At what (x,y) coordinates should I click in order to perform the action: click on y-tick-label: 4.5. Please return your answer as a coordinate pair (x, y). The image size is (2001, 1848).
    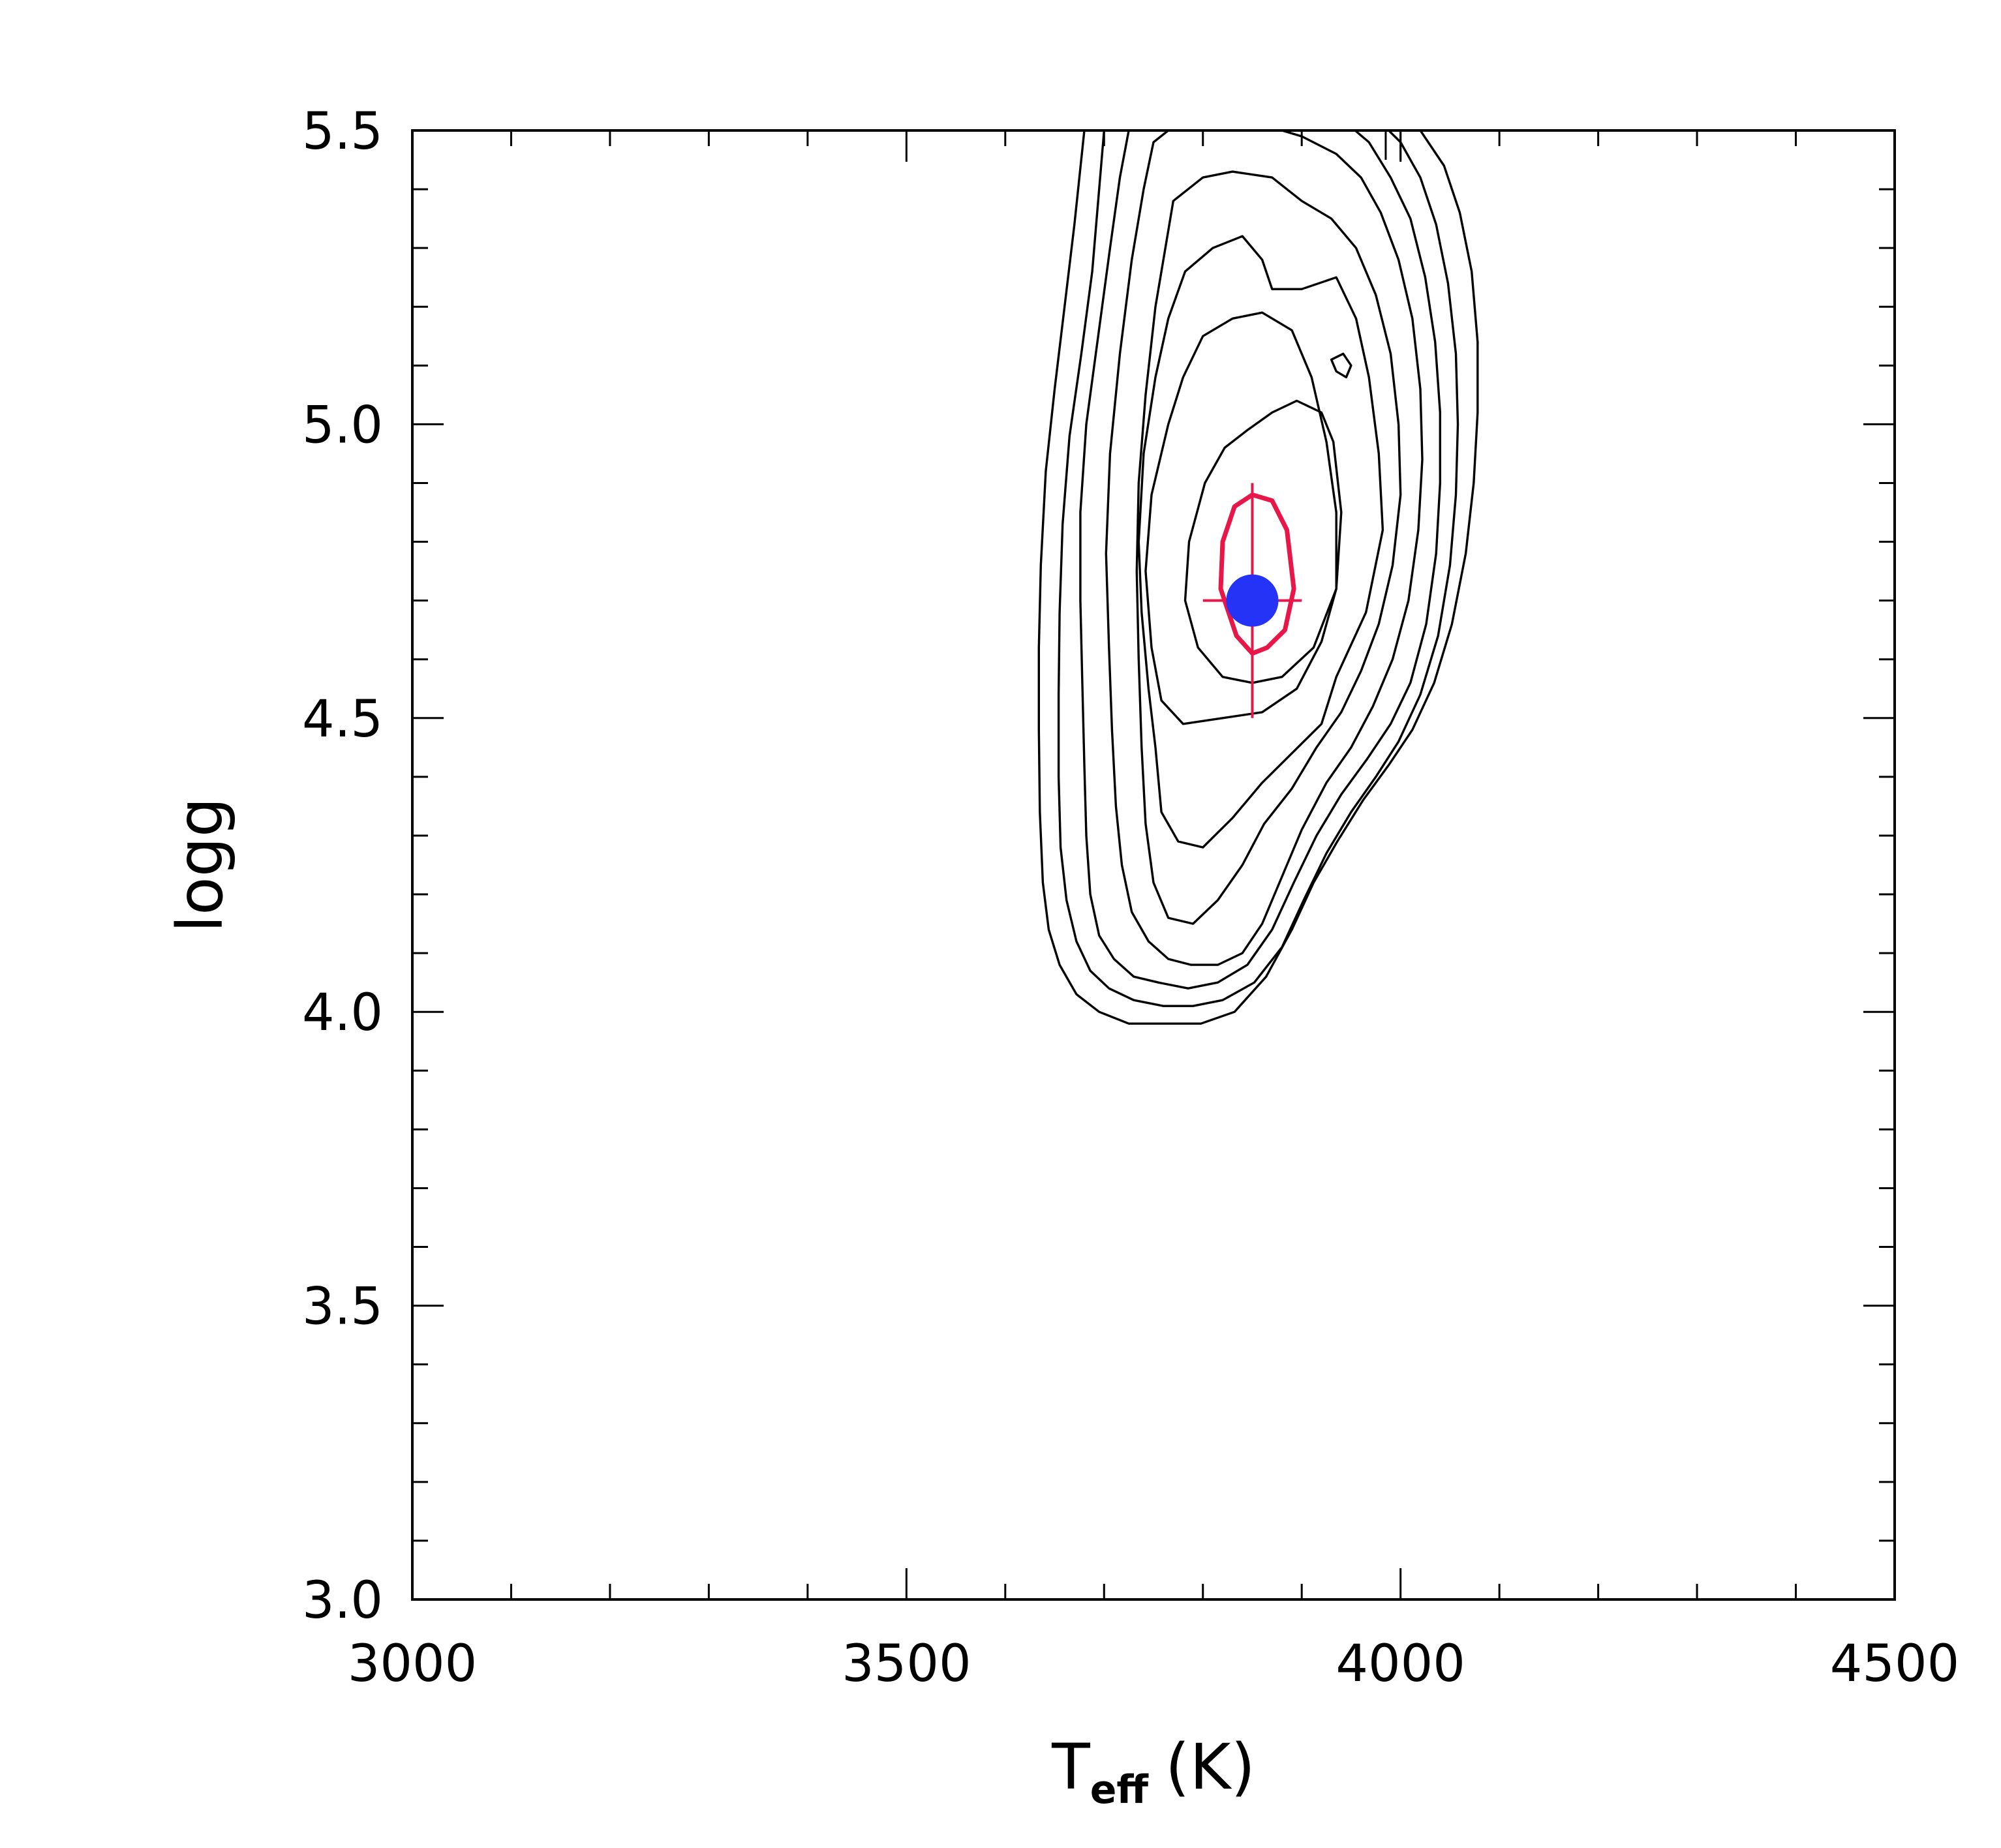
    Looking at the image, I should click on (342, 719).